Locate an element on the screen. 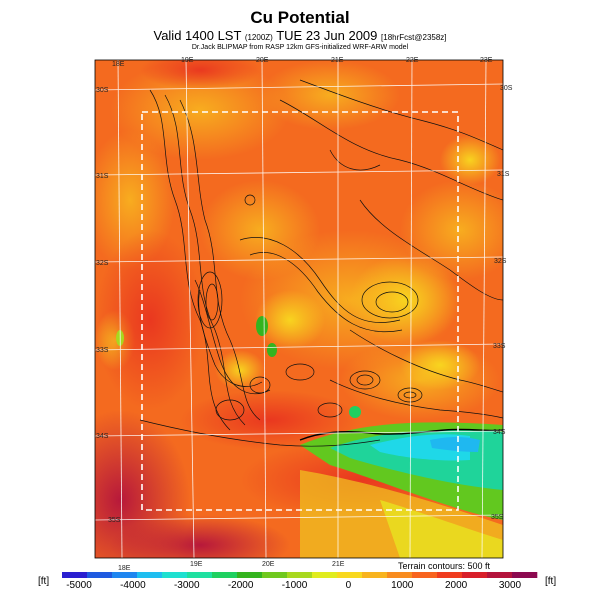 This screenshot has width=600, height=600. lat-left-label: 31S is located at coordinates (102, 176).